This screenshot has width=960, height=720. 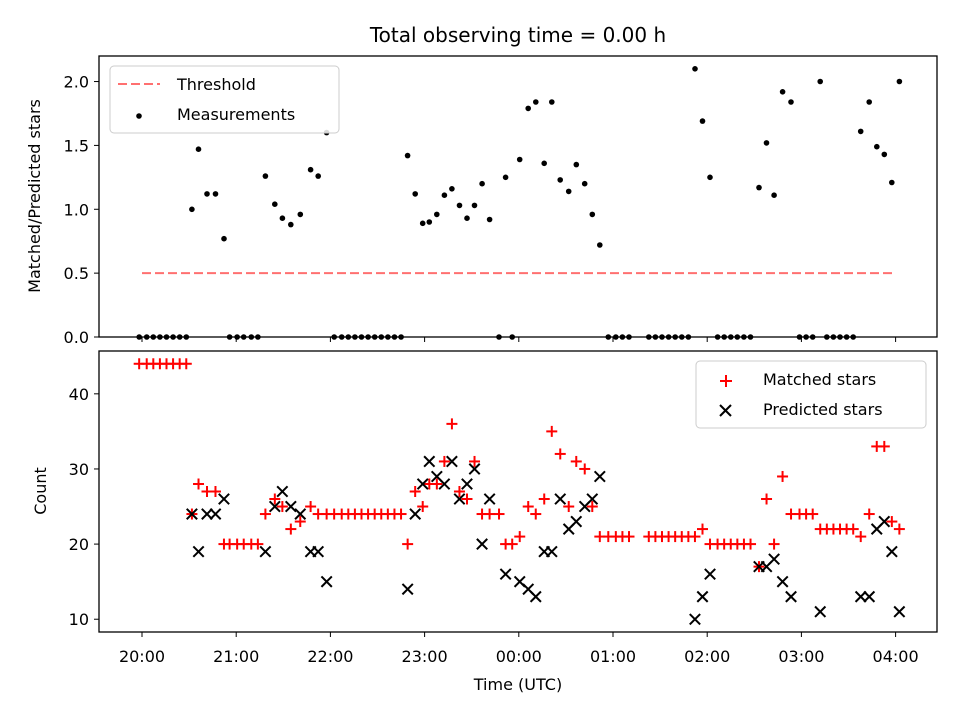 I want to click on bottom-x-tick-label: 04:00, so click(x=896, y=656).